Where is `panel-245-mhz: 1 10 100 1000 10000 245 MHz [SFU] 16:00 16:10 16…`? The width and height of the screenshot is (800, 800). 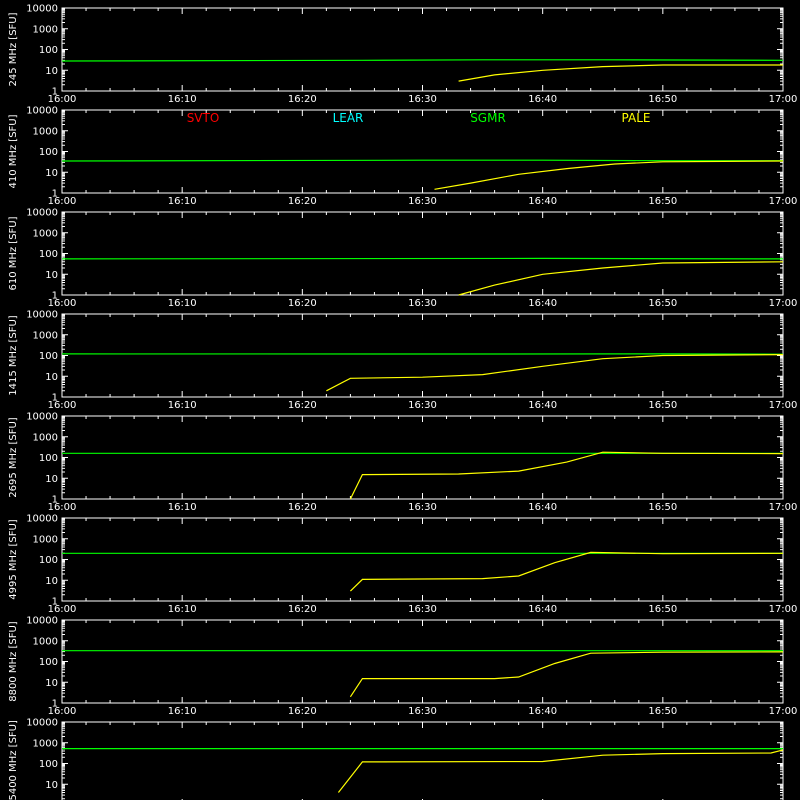 panel-245-mhz: 1 10 100 1000 10000 245 MHz [SFU] 16:00 16:10 16… is located at coordinates (402, 55).